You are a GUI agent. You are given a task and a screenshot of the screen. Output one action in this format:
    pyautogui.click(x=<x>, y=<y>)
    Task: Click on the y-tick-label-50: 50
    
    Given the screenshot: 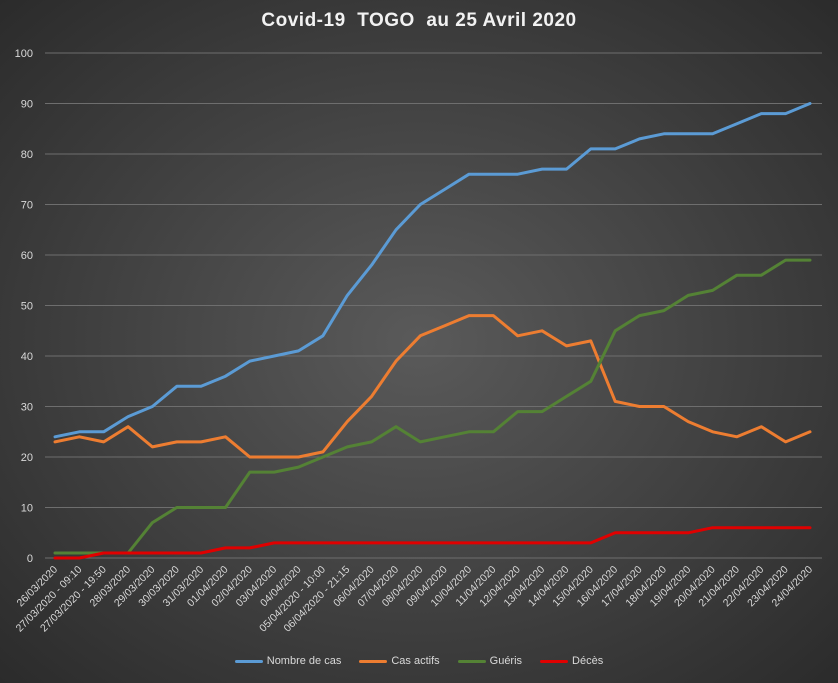 What is the action you would take?
    pyautogui.click(x=27, y=307)
    